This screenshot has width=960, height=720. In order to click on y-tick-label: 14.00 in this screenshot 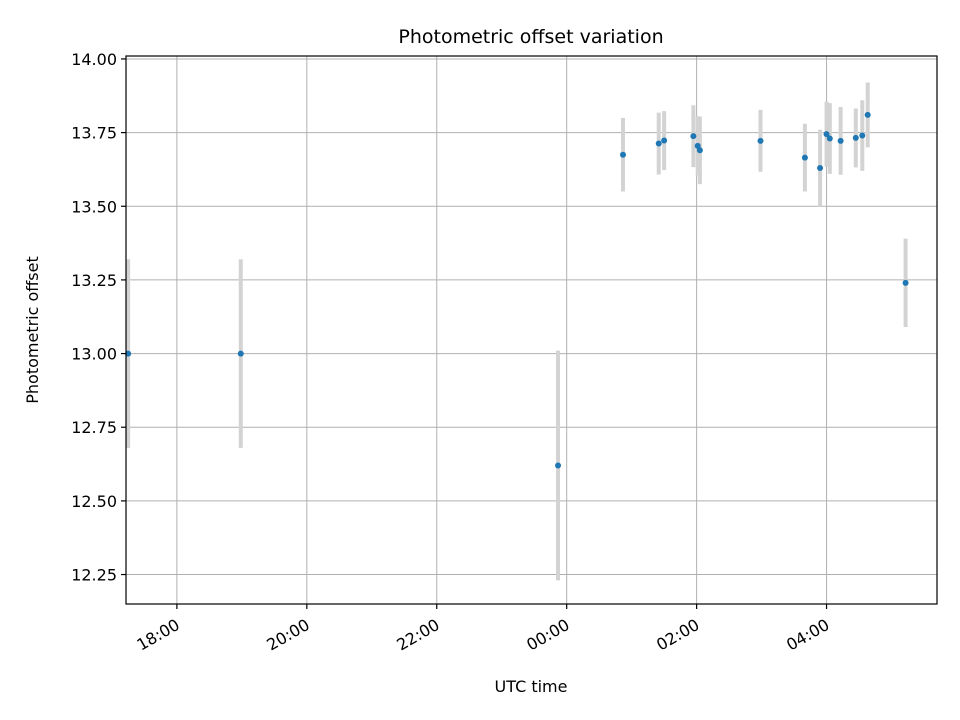, I will do `click(94, 59)`.